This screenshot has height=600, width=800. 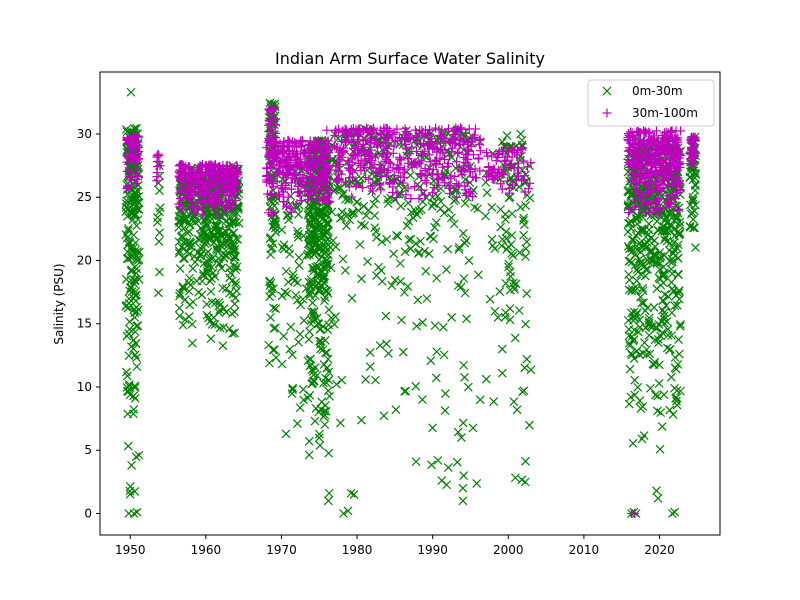 I want to click on legend-label-30m-100m: 30m-100m, so click(x=665, y=113).